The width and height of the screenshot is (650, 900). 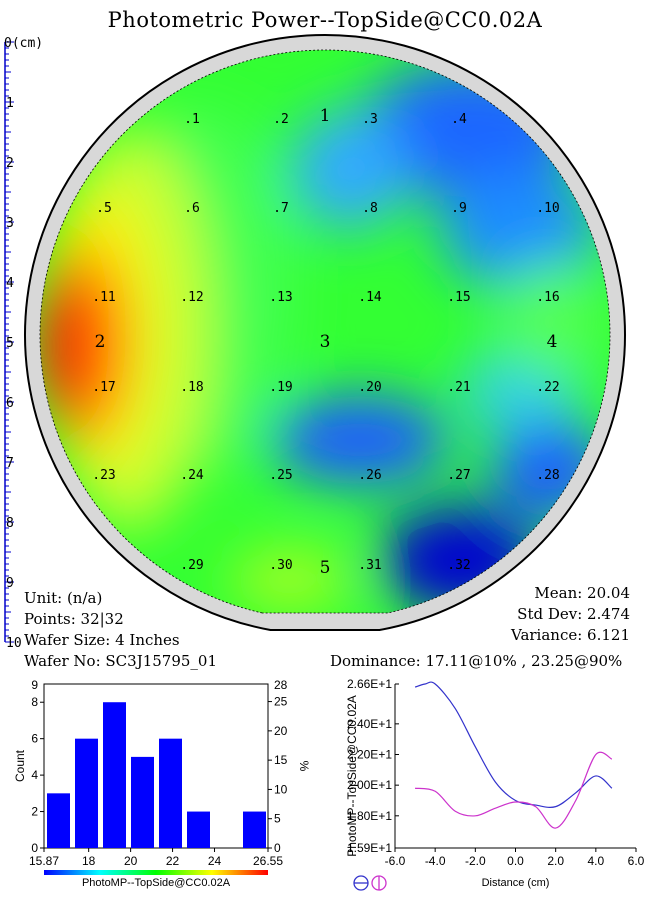 I want to click on scan-x-tick-label: -6.0, so click(x=395, y=861).